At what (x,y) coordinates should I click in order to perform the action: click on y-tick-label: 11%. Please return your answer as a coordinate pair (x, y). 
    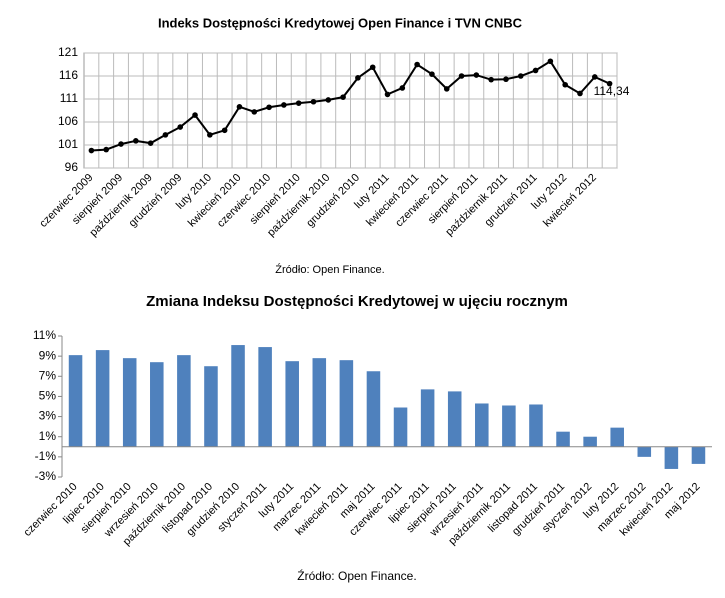
    Looking at the image, I should click on (44, 335).